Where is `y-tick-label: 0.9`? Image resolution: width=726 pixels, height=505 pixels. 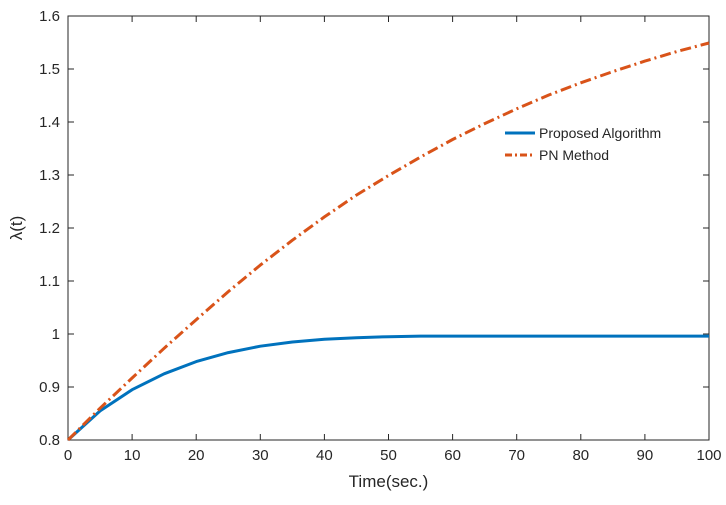
y-tick-label: 0.9 is located at coordinates (49, 387).